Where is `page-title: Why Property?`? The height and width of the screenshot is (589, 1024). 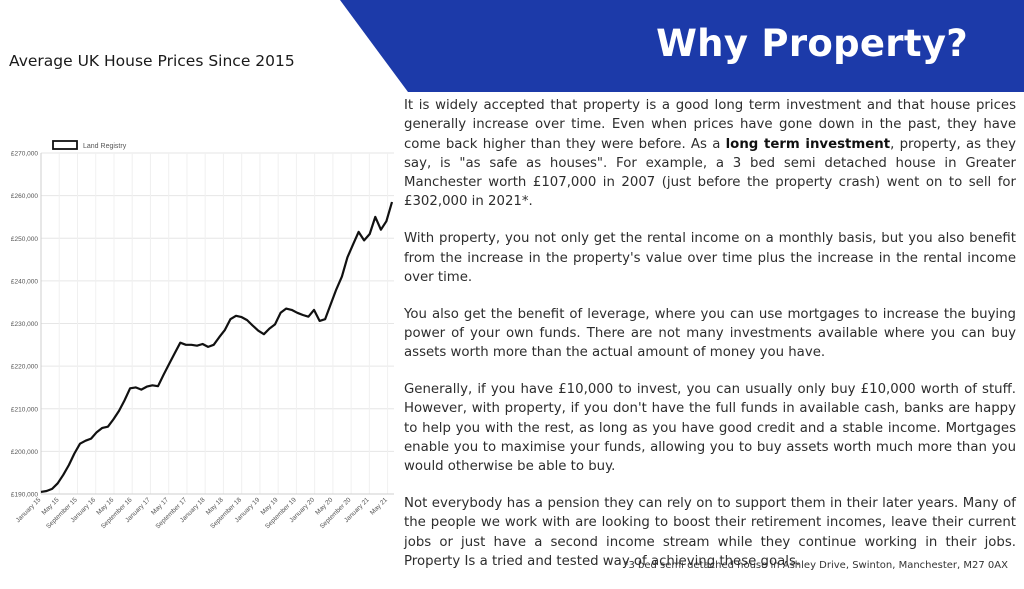
page-title: Why Property? is located at coordinates (812, 43).